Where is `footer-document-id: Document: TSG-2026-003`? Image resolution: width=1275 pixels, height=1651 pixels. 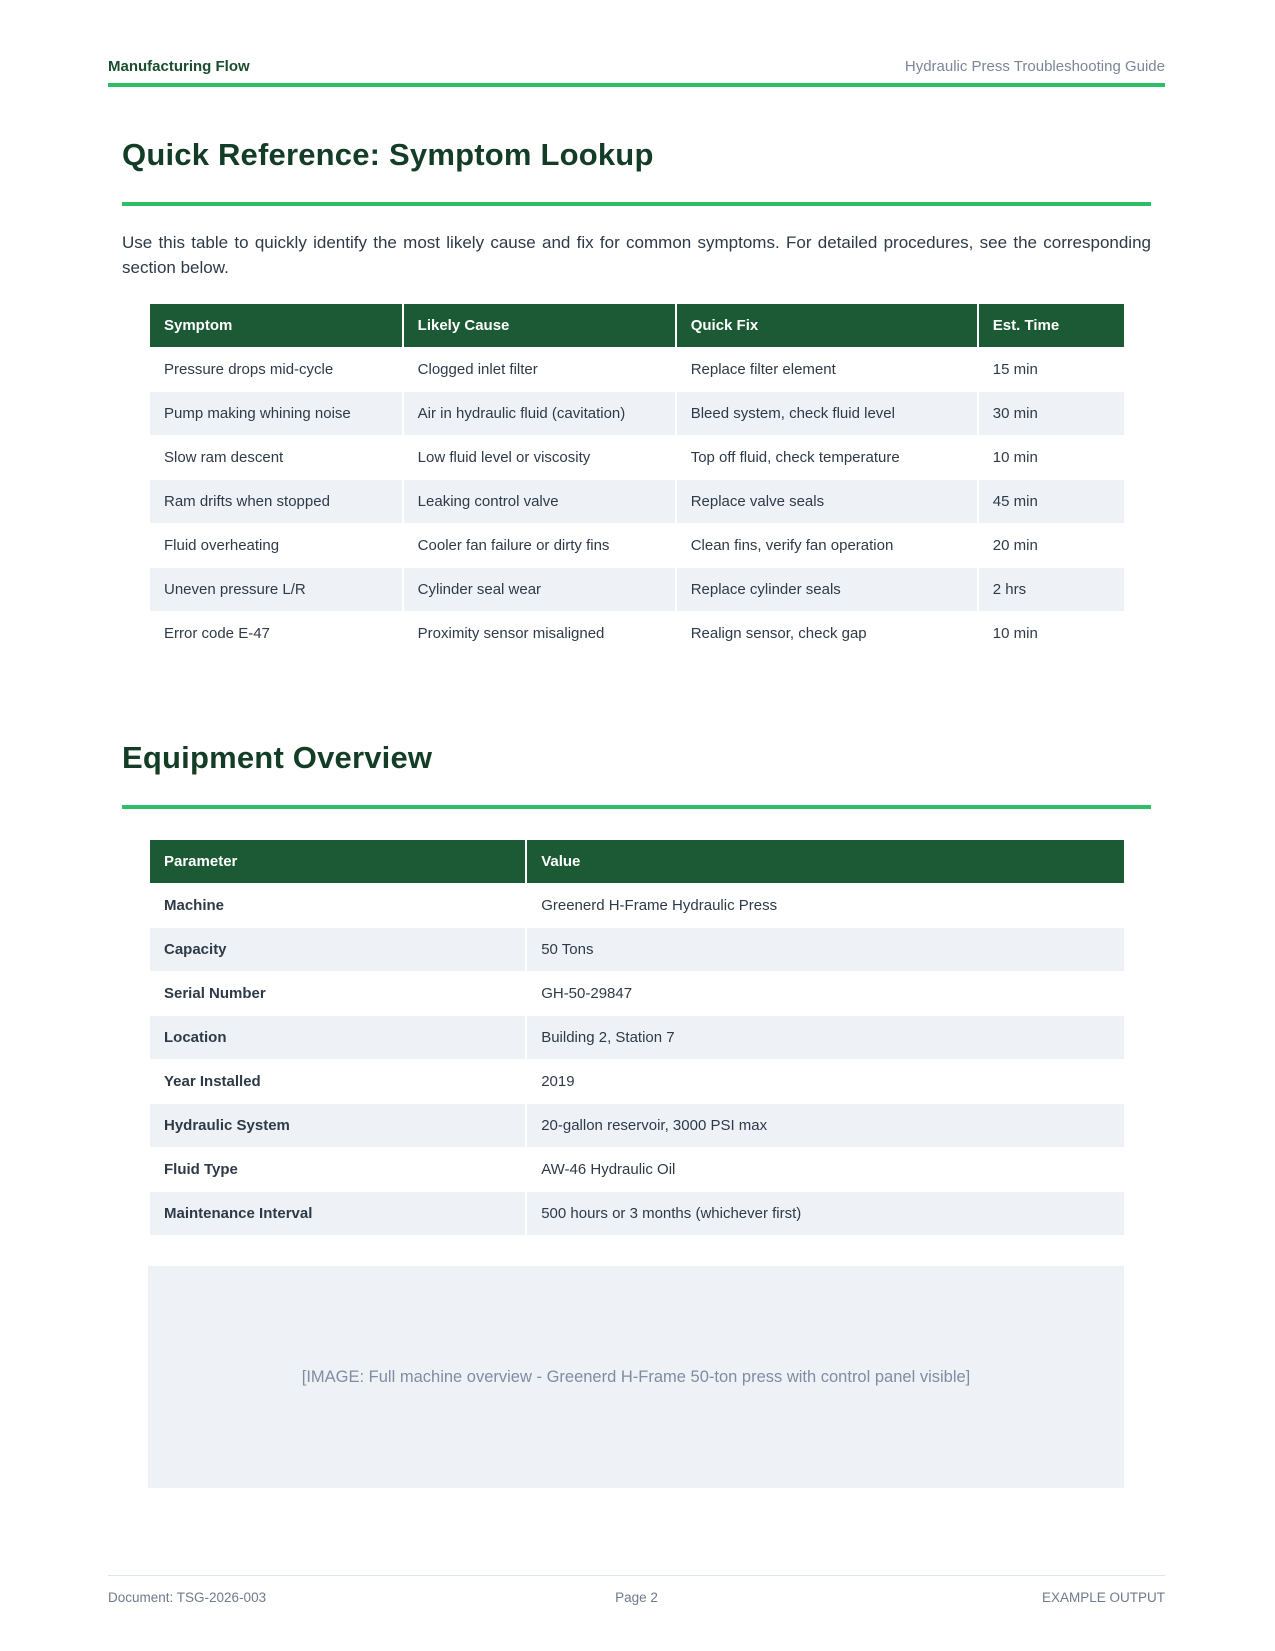
footer-document-id: Document: TSG-2026-003 is located at coordinates (187, 1597).